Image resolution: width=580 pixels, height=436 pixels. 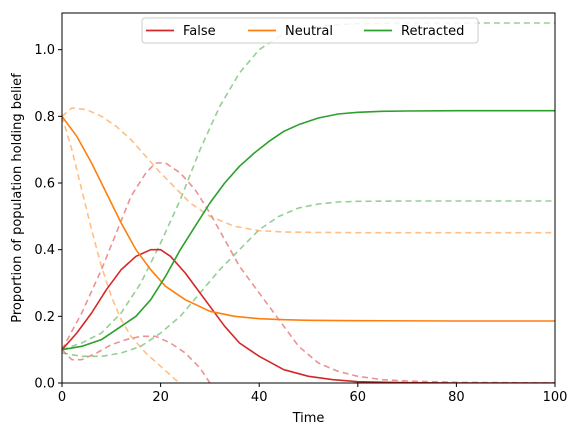 I want to click on x-tick-label: 40, so click(x=259, y=397).